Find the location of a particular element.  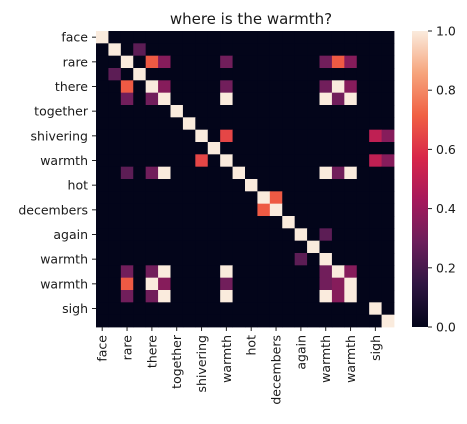

y-tick-label: hot is located at coordinates (78, 185).